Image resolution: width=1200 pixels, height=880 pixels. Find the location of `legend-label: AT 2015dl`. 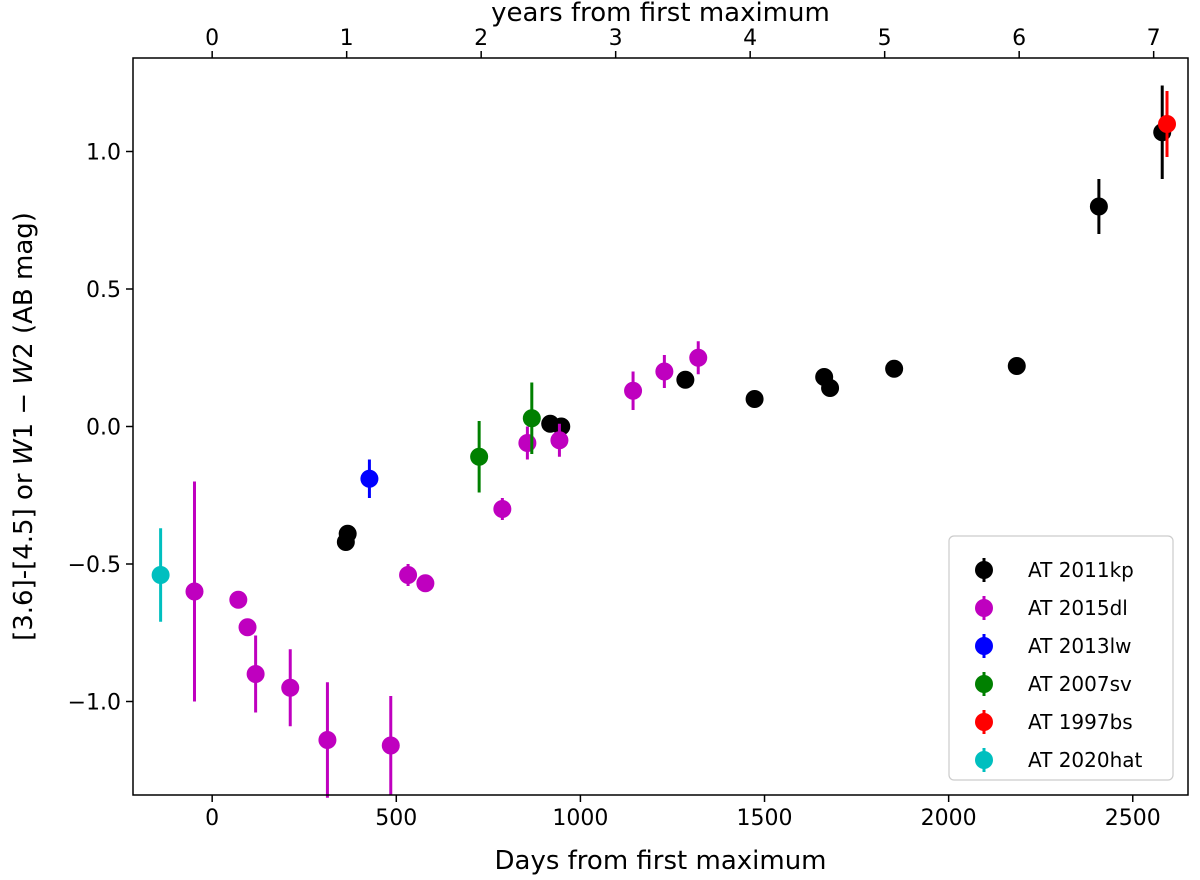

legend-label: AT 2015dl is located at coordinates (1078, 608).